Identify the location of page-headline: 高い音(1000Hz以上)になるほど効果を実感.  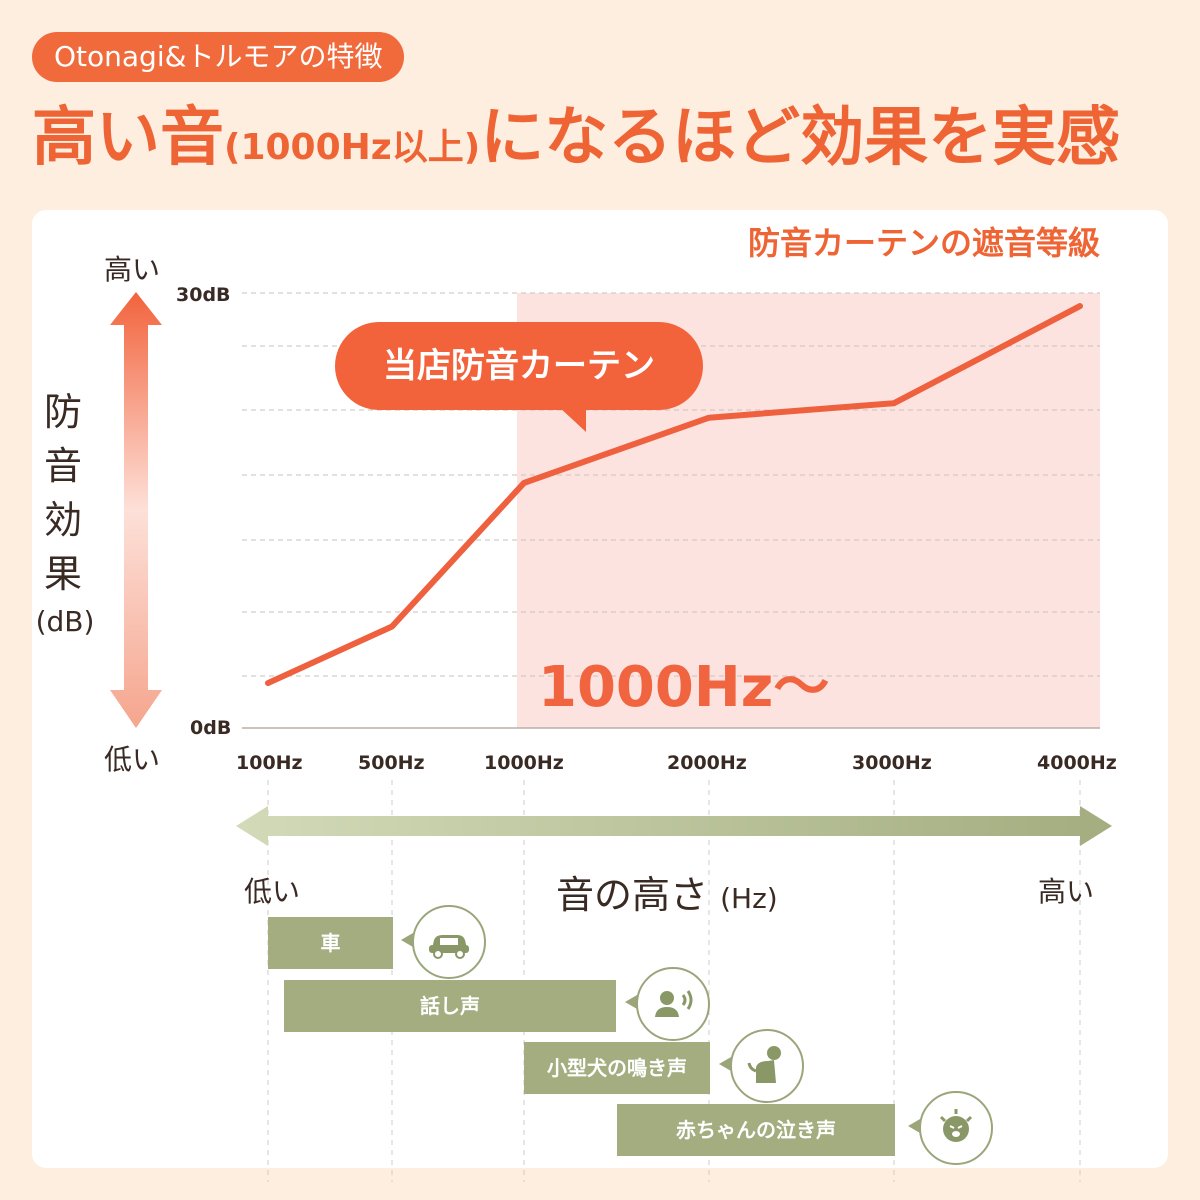
(576, 143).